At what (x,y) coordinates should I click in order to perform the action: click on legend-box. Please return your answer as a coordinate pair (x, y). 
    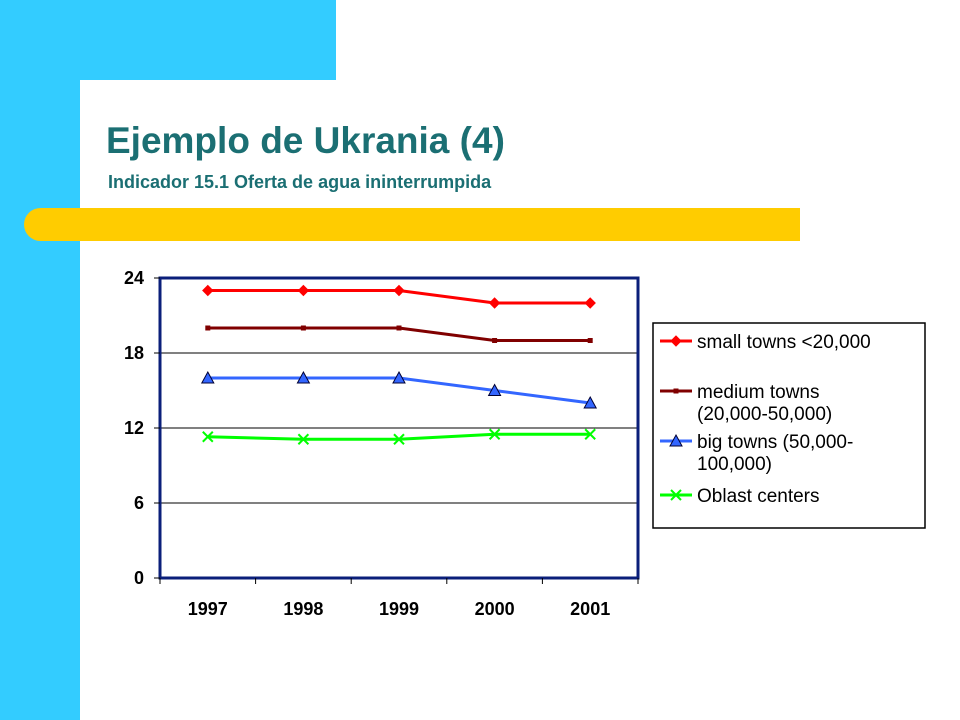
    Looking at the image, I should click on (789, 425).